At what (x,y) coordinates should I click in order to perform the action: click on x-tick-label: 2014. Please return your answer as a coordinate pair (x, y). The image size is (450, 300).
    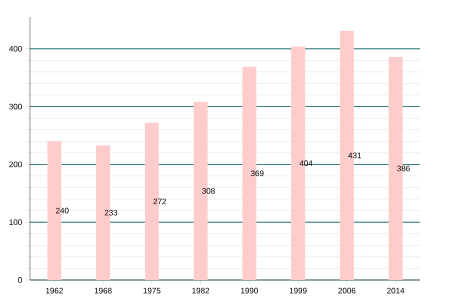
    Looking at the image, I should click on (395, 291).